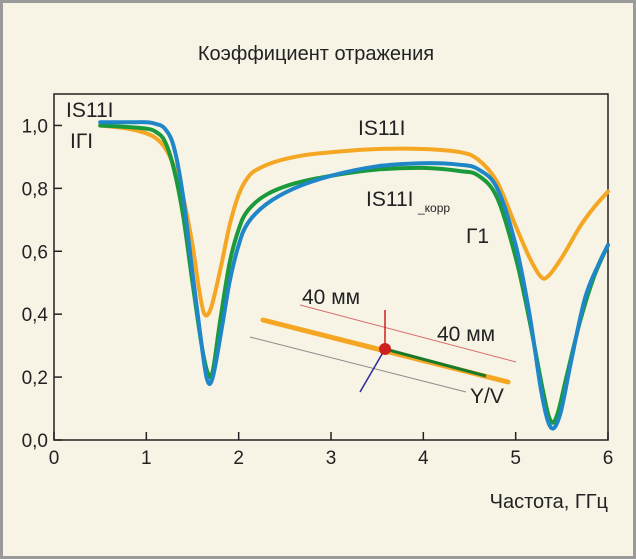 Image resolution: width=636 pixels, height=559 pixels. I want to click on inset-sketch, so click(383, 348).